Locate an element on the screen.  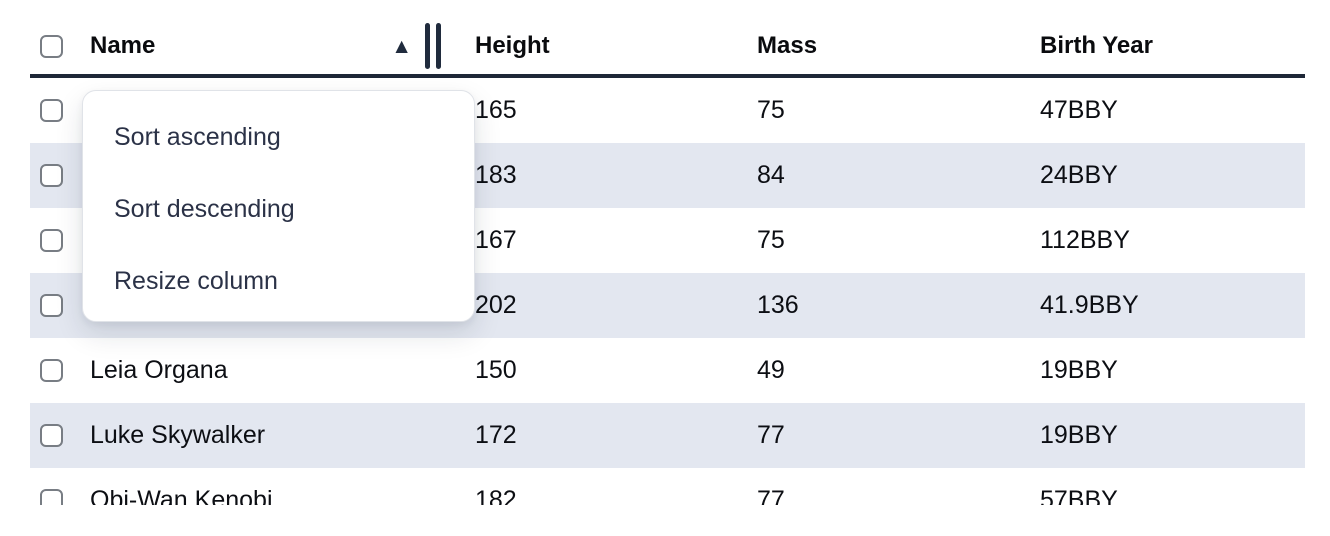
column-header-height: Height is located at coordinates (512, 45).